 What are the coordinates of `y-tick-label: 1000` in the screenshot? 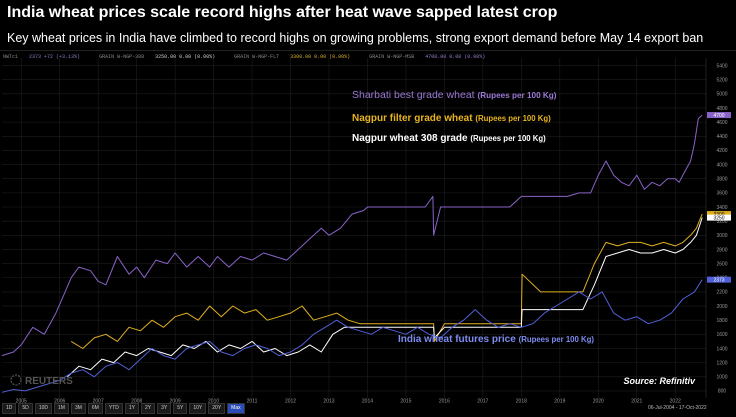 It's located at (721, 378).